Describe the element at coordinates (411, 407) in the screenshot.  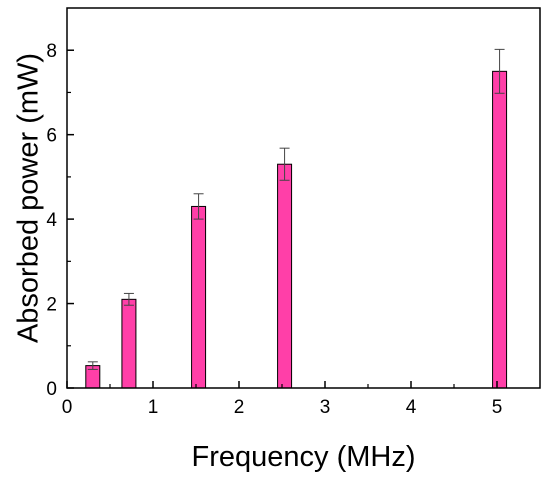
I see `x-tick-label: 4` at that location.